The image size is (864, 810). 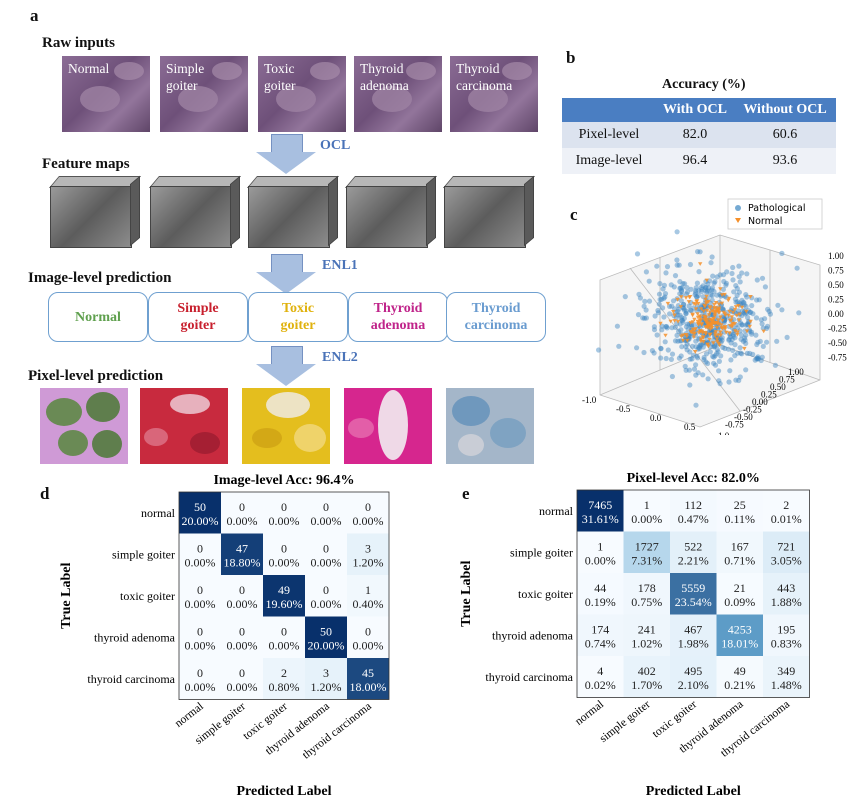 I want to click on x-tick-label: -0.5, so click(x=623, y=409).